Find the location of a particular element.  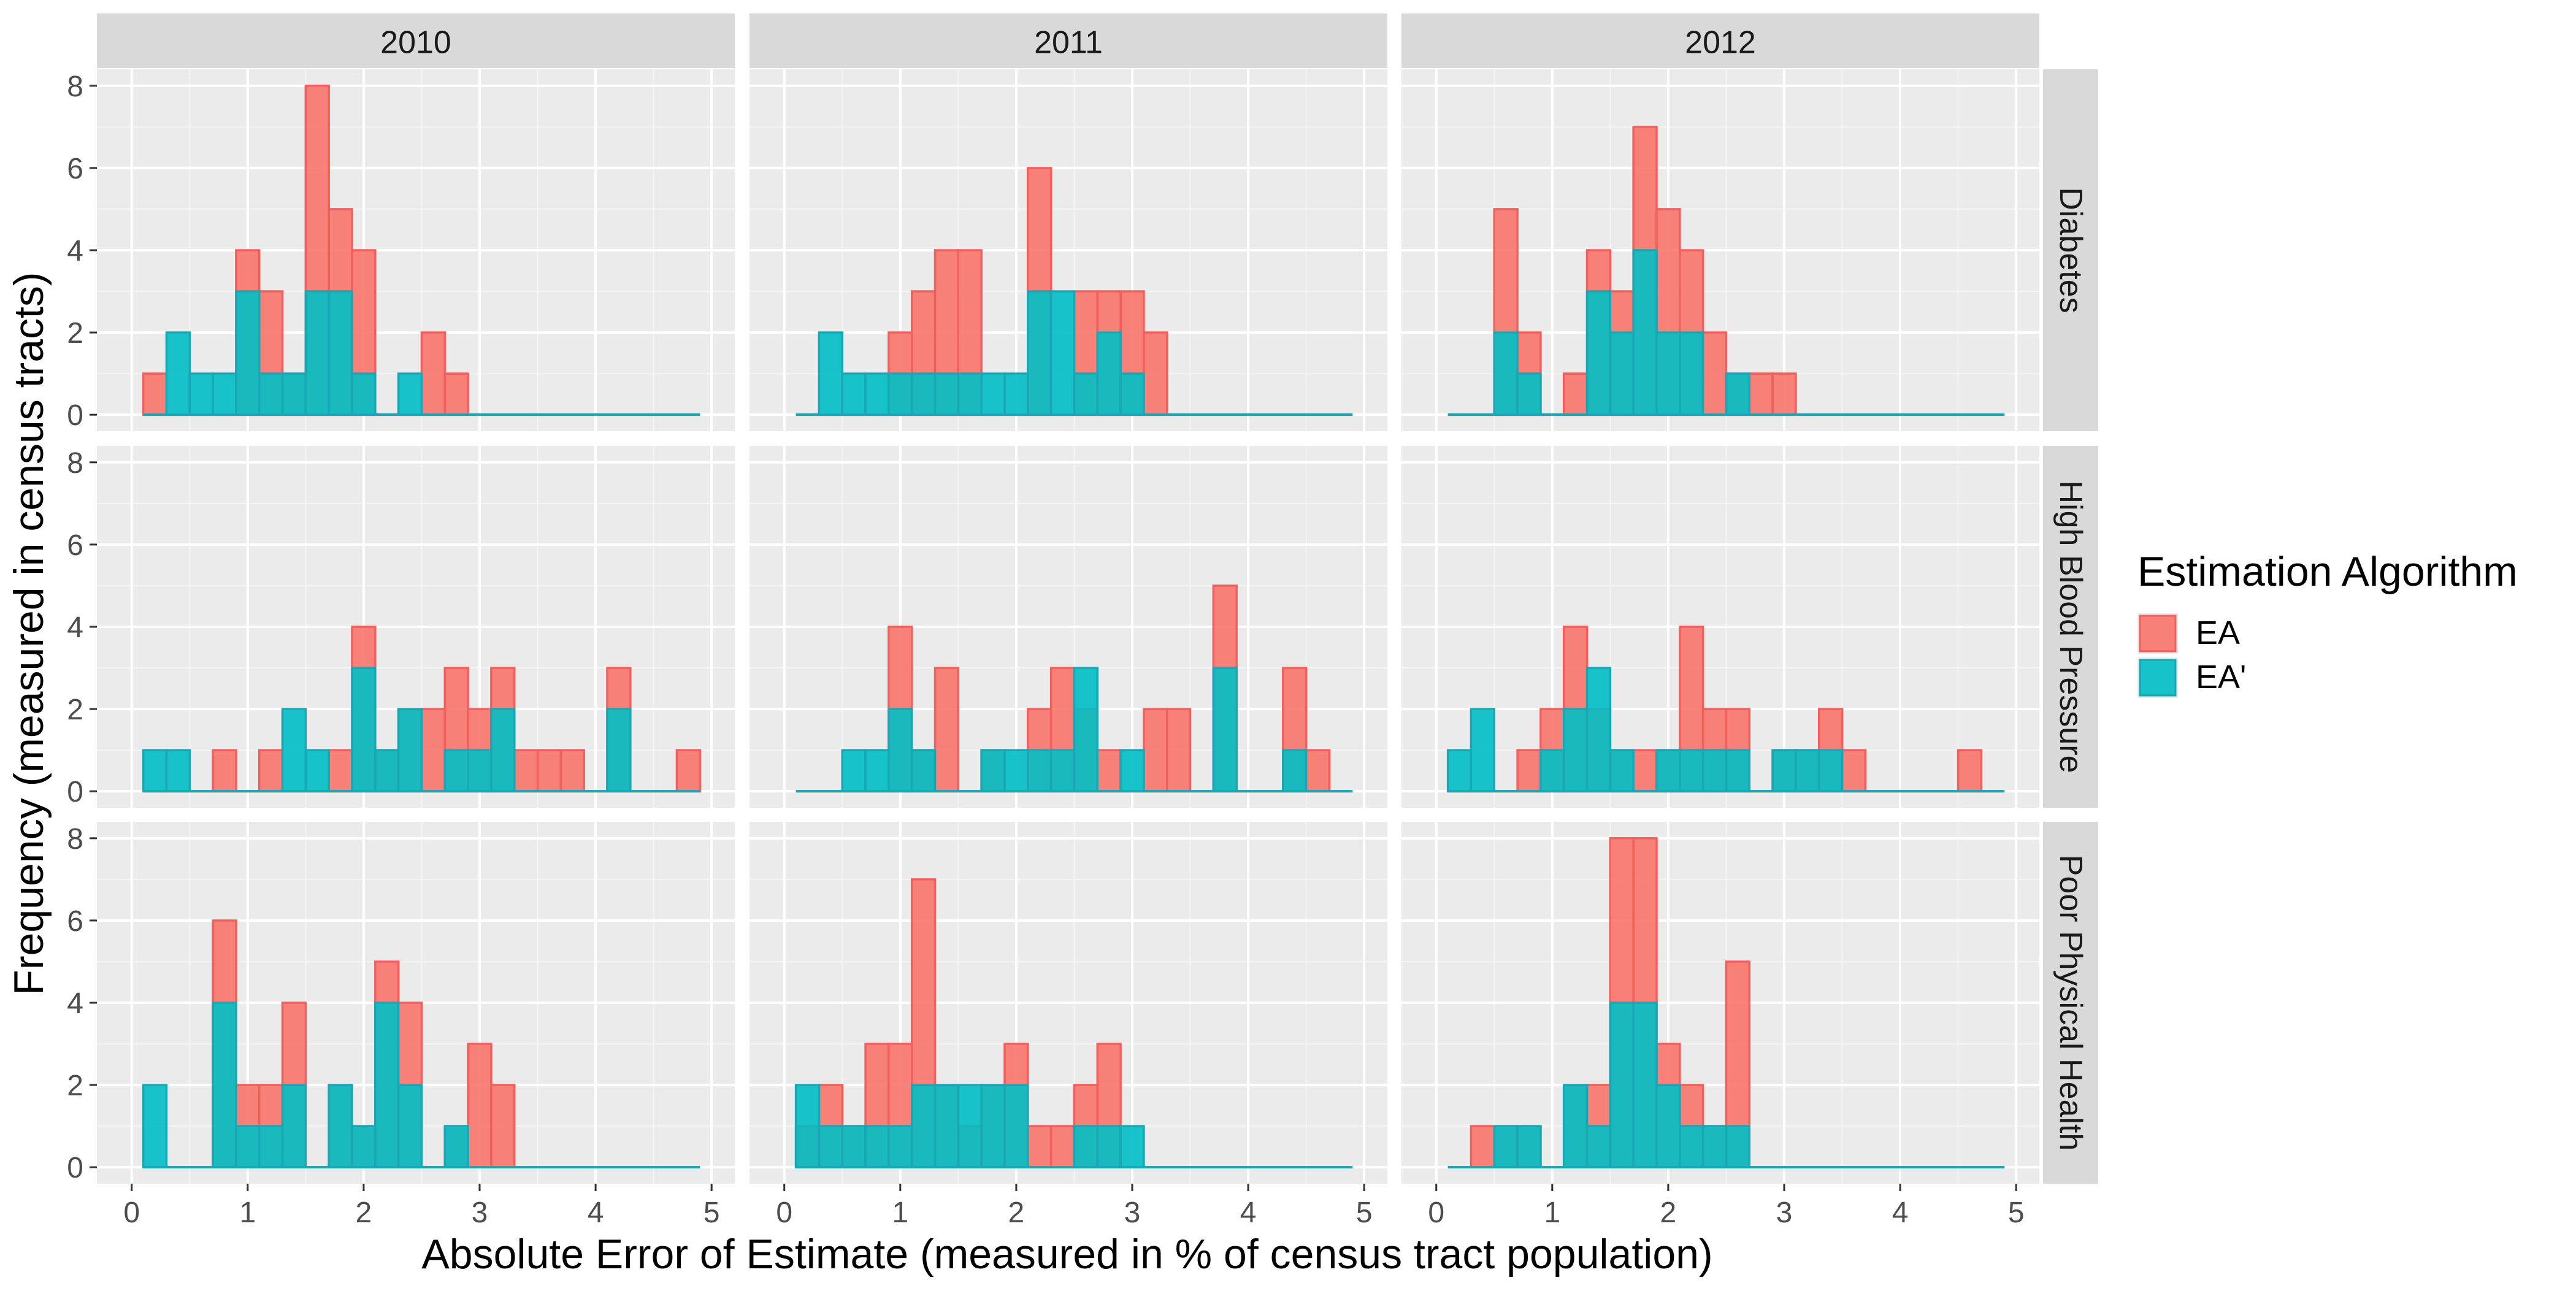

x-tick-label: 3 is located at coordinates (1132, 1213).